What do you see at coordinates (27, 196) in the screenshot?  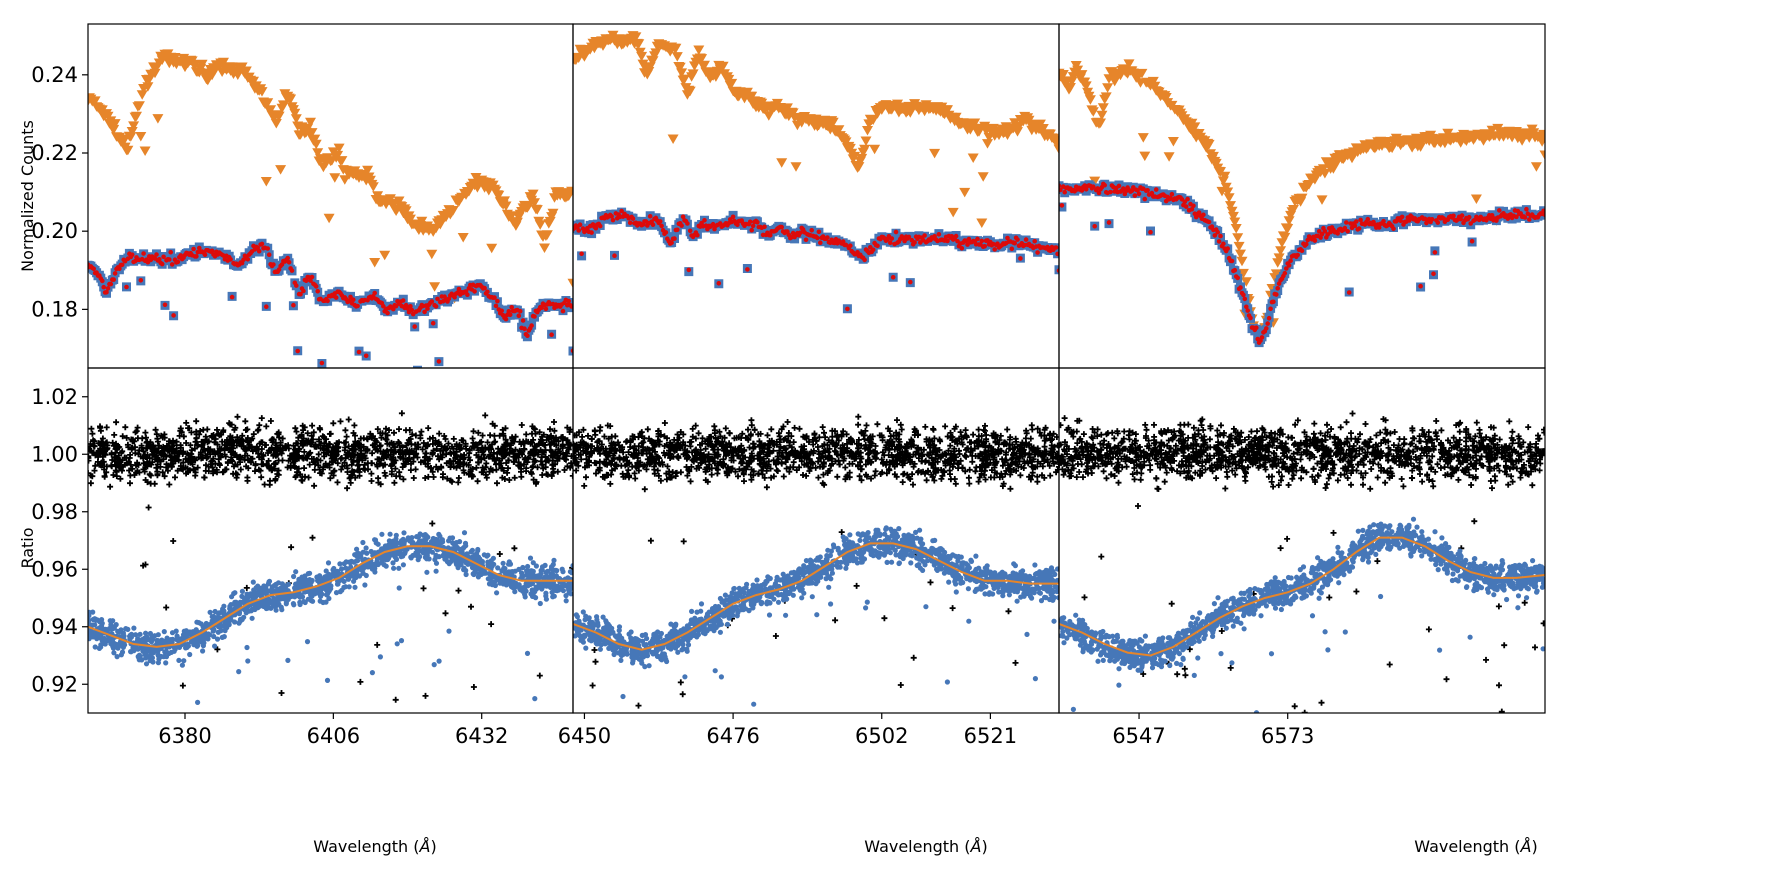 I see `top-y-axis-label: Normalized Counts` at bounding box center [27, 196].